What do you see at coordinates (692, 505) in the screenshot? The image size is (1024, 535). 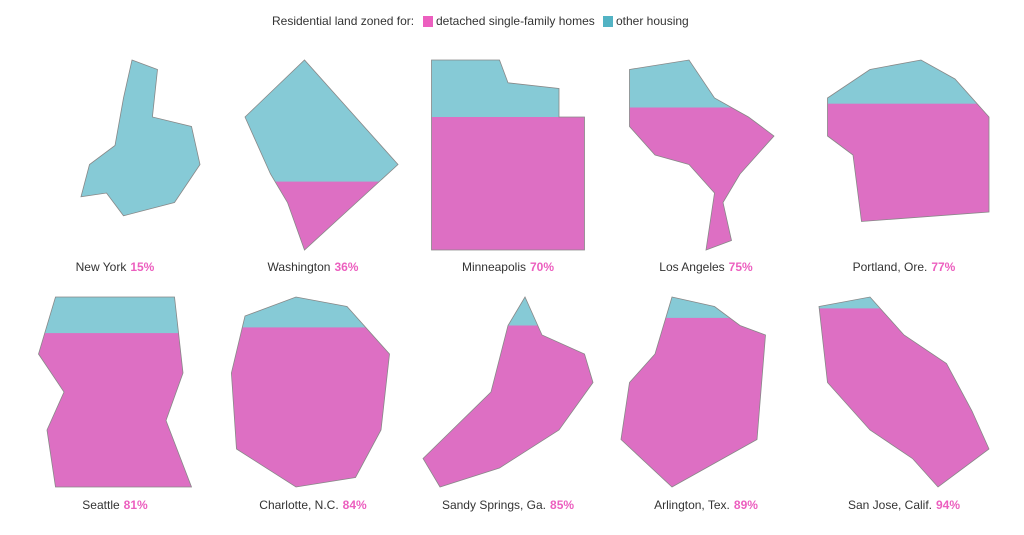 I see `city-name: Arlington, Tex.` at bounding box center [692, 505].